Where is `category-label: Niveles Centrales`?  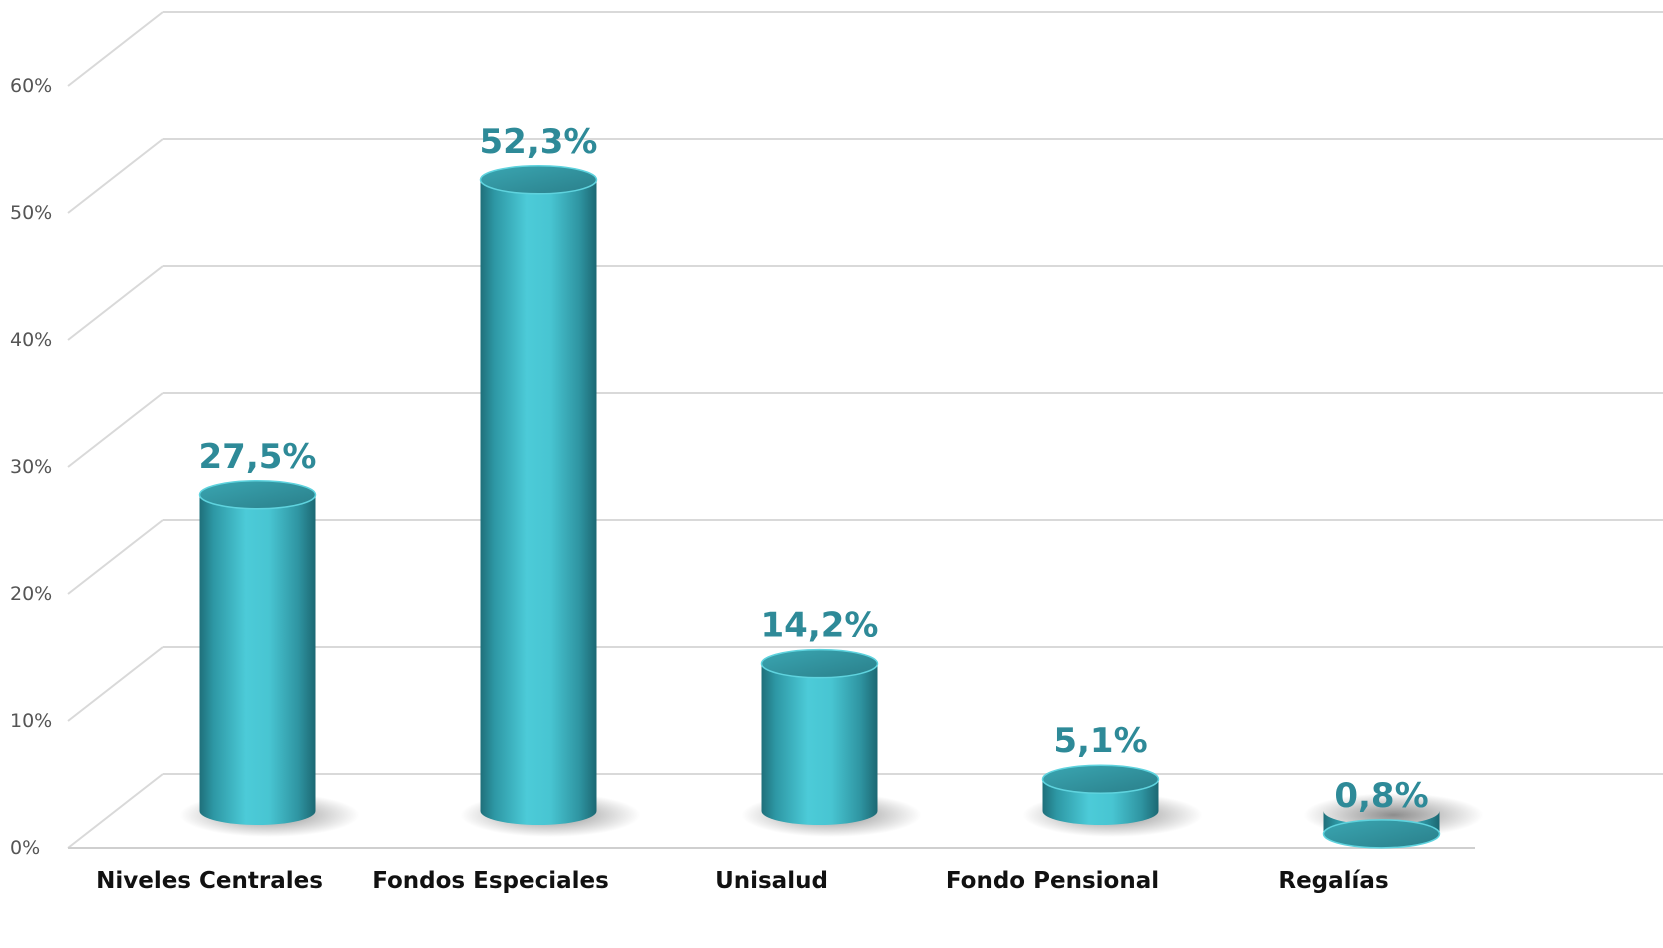 category-label: Niveles Centrales is located at coordinates (209, 881).